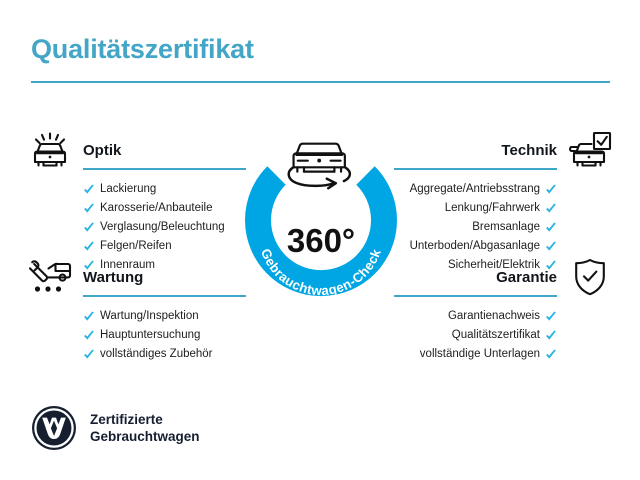  I want to click on list-item: Qualitätszertifikat, so click(475, 335).